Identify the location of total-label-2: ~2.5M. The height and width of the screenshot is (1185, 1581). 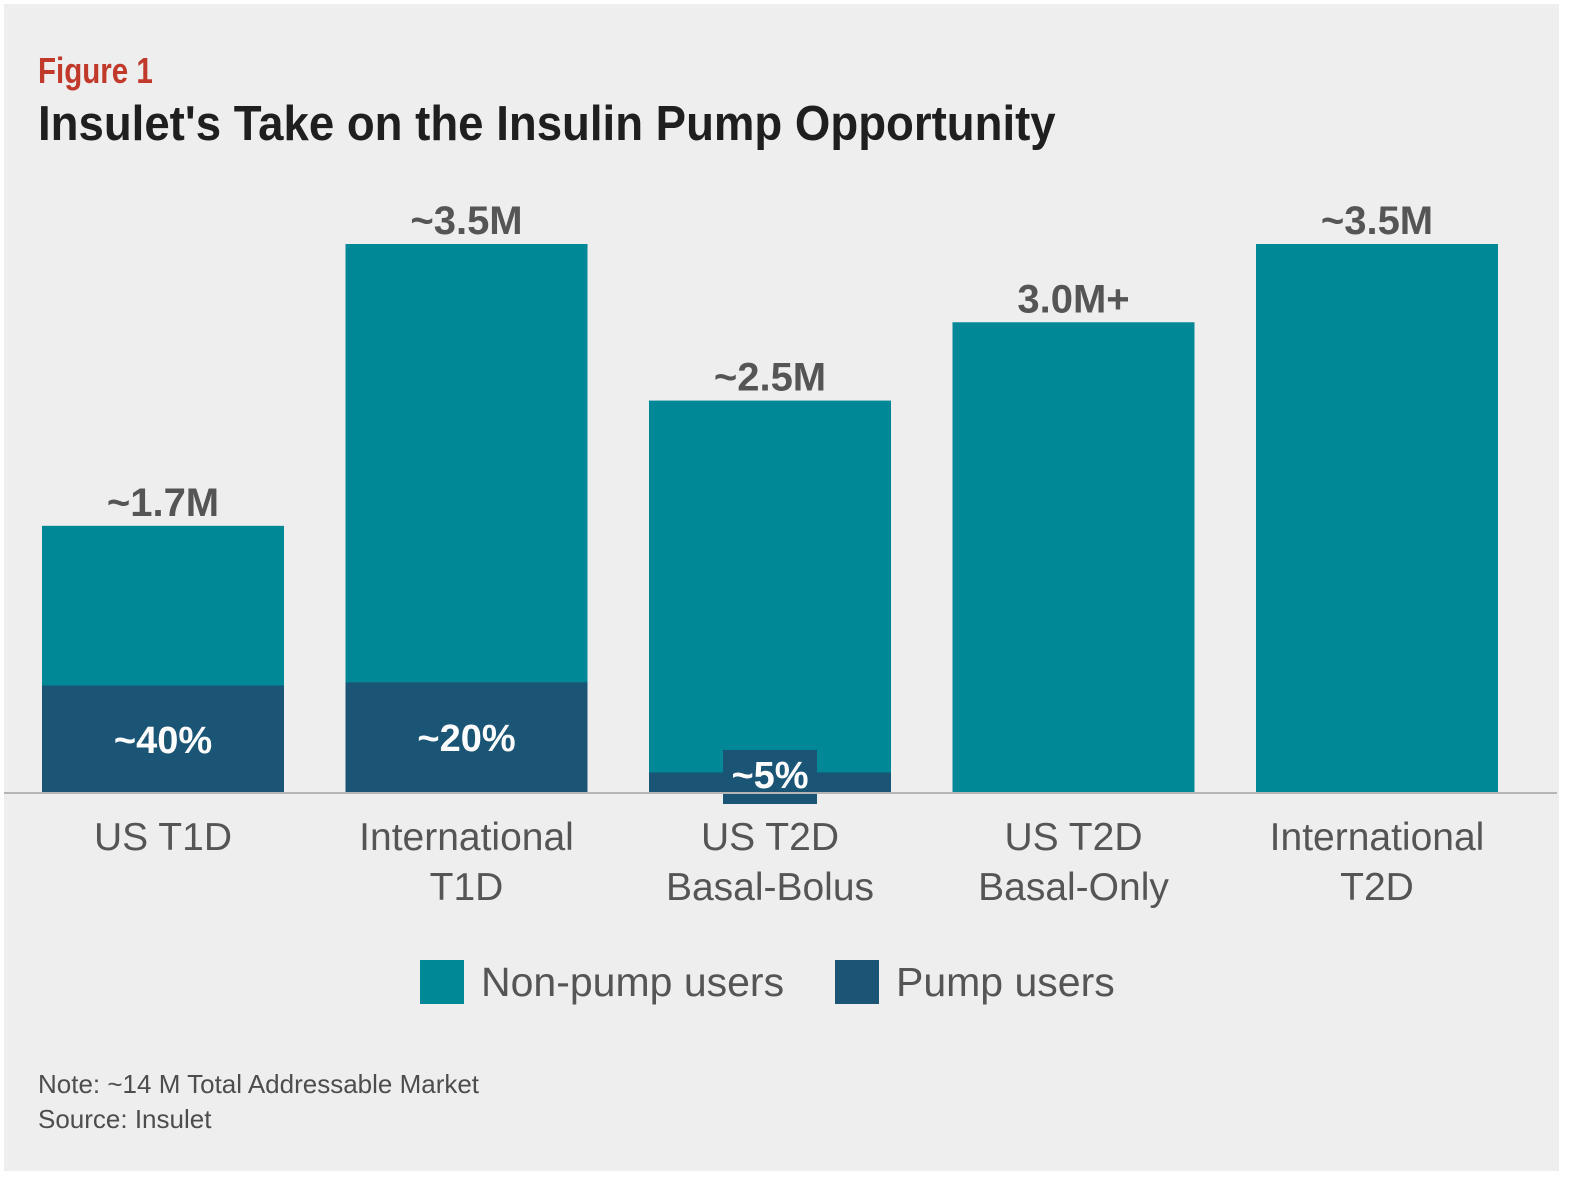
(770, 378).